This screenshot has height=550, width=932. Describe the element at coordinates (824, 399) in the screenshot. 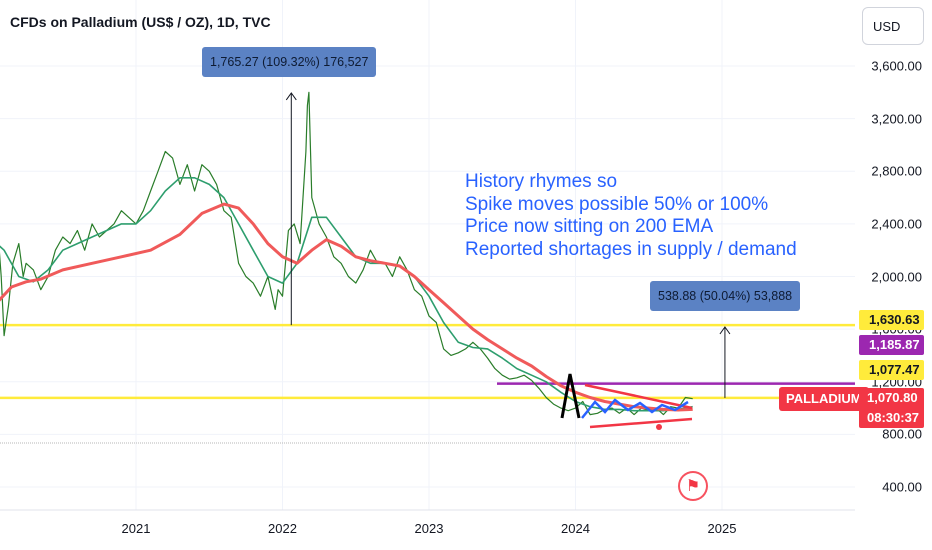

I see `symbol-tag: PALLADIUM` at that location.